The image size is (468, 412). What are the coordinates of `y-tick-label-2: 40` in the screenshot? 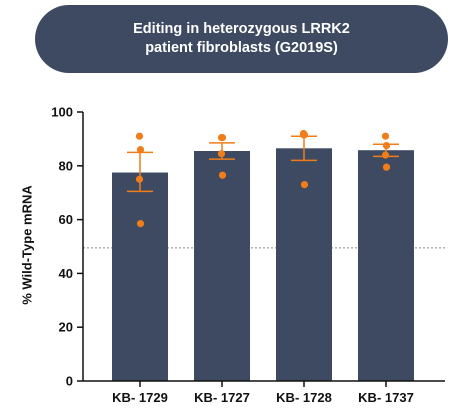 It's located at (66, 273).